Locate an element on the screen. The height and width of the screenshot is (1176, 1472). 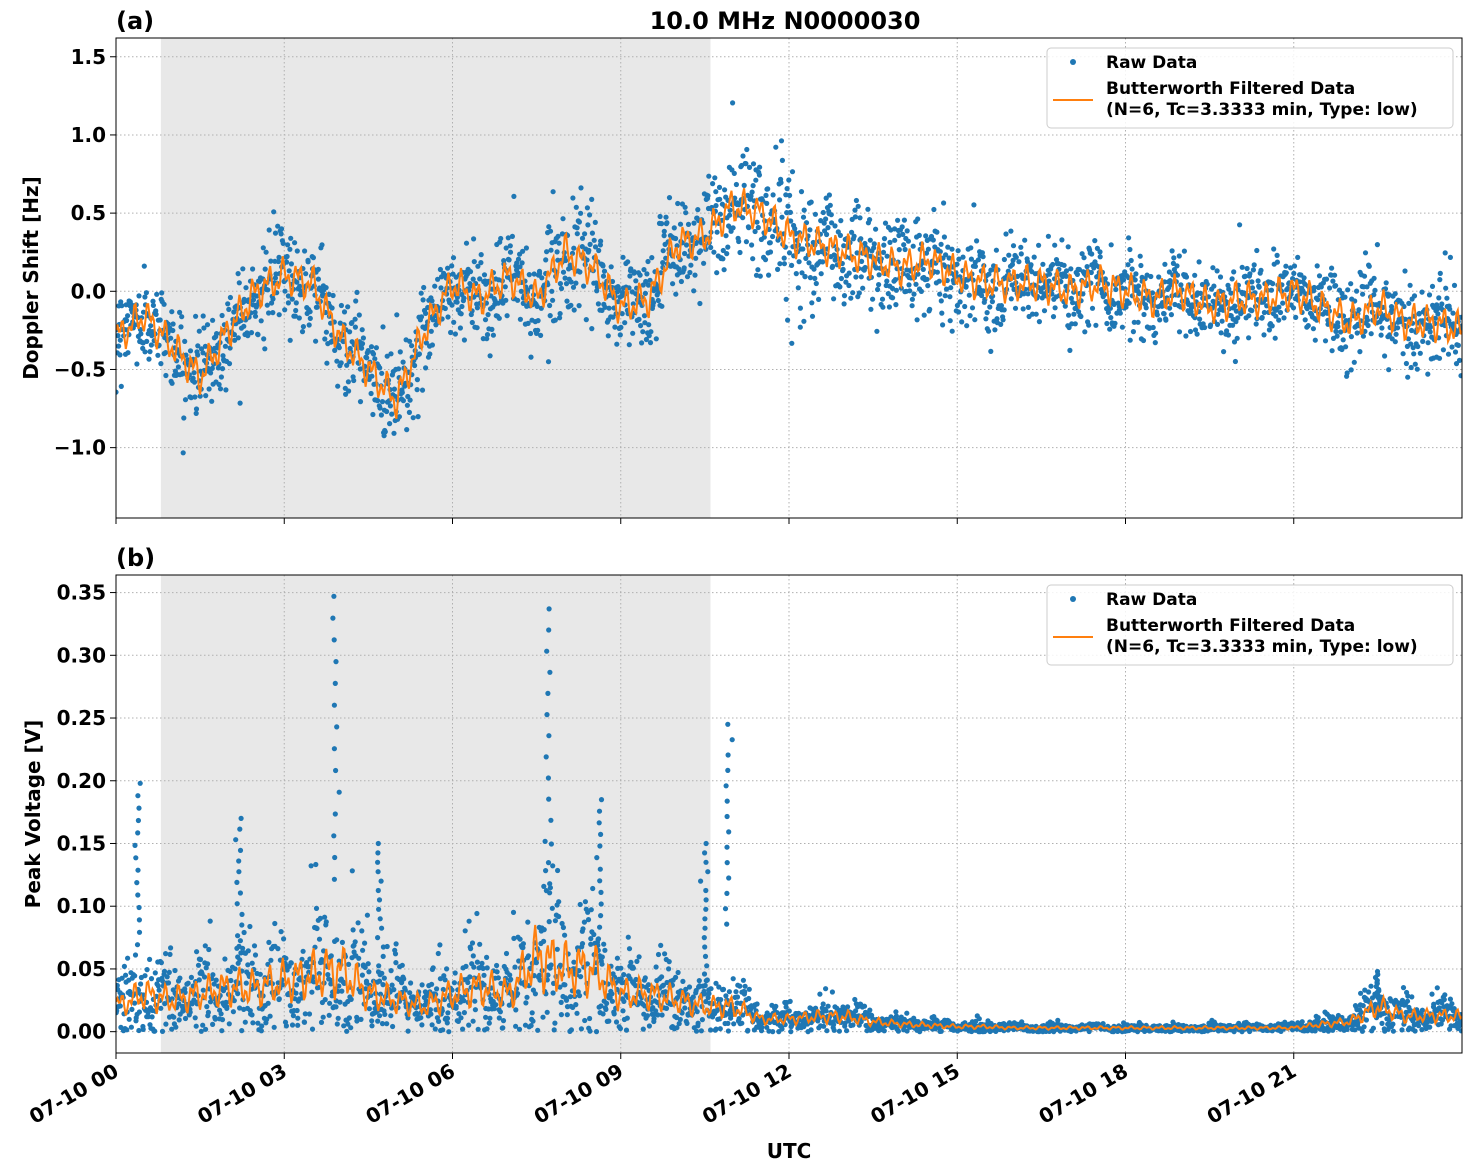
y-axis-label-a: Doppler Shift [Hz] is located at coordinates (31, 278).